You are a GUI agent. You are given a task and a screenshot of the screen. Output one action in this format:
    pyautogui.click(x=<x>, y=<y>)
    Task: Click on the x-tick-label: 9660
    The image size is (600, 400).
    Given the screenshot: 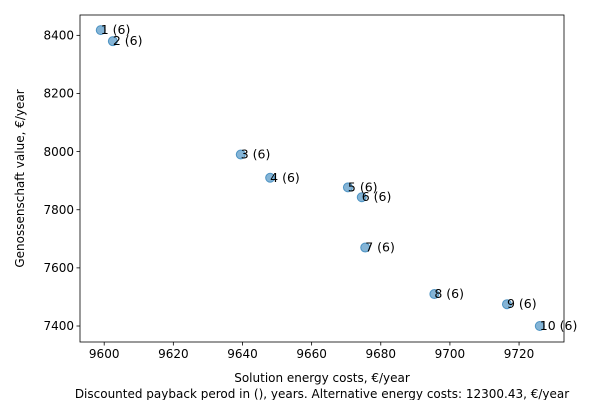 What is the action you would take?
    pyautogui.click(x=311, y=354)
    